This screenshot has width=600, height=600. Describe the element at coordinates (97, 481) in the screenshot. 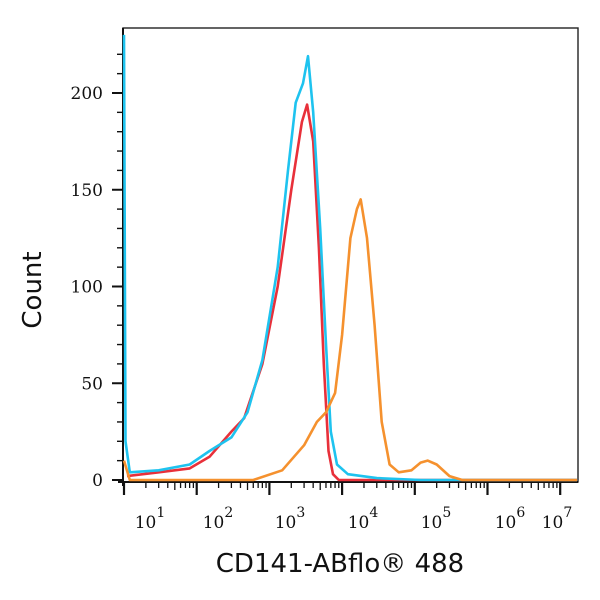

I see `y-tick-label: 0` at that location.